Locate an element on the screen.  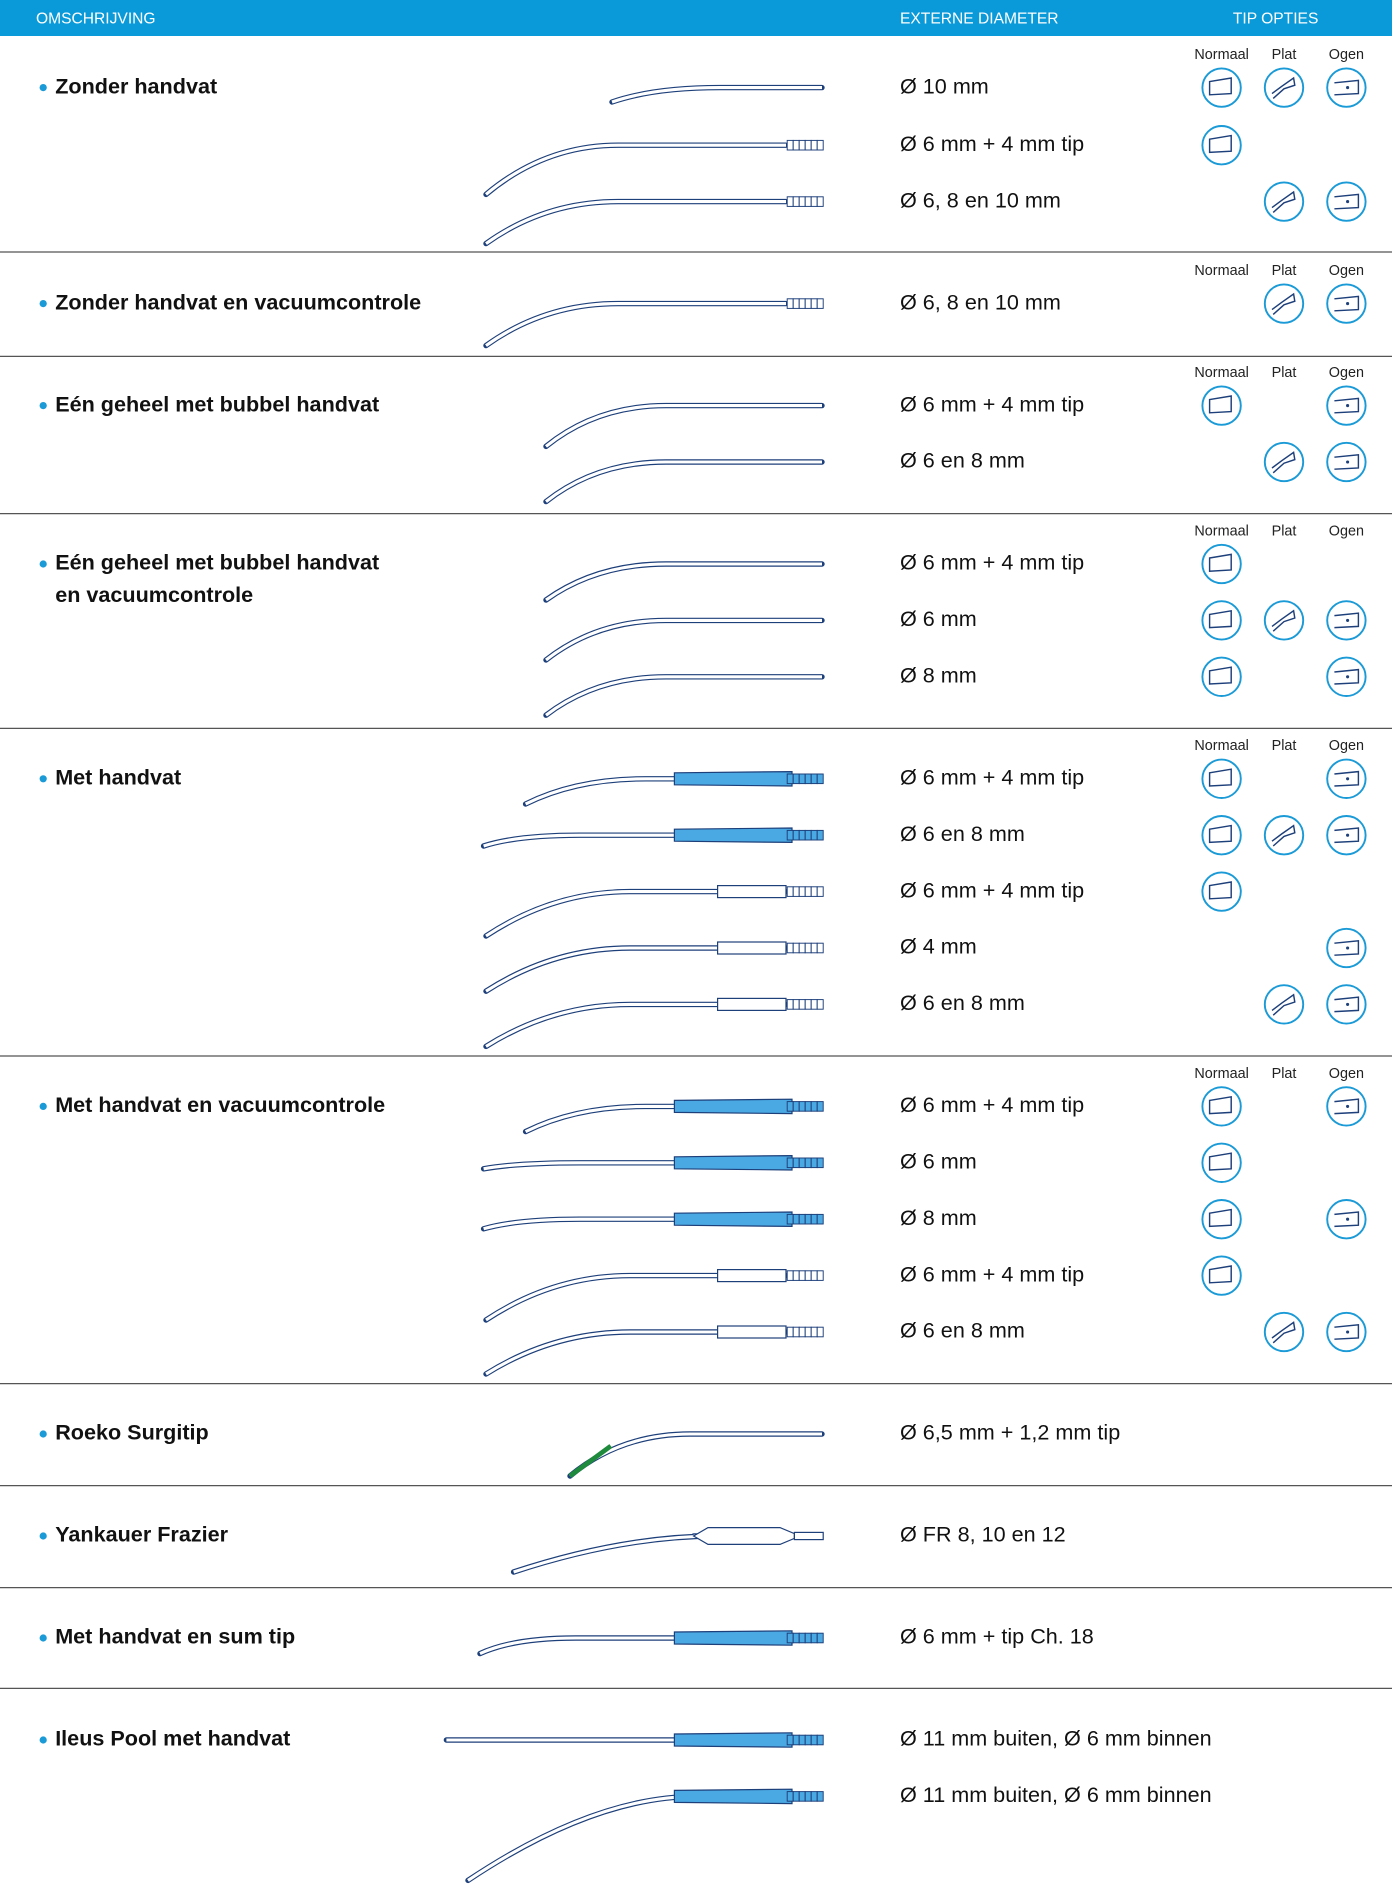
header-description: OMSCHRIJVING is located at coordinates (96, 18).